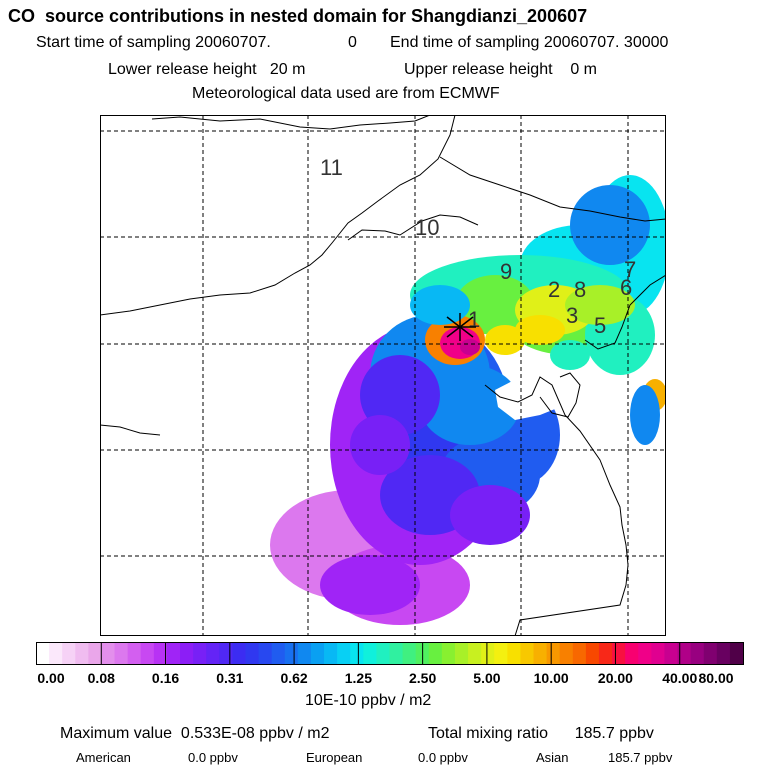 The height and width of the screenshot is (768, 768). Describe the element at coordinates (552, 757) in the screenshot. I see `asian-label: Asian` at that location.